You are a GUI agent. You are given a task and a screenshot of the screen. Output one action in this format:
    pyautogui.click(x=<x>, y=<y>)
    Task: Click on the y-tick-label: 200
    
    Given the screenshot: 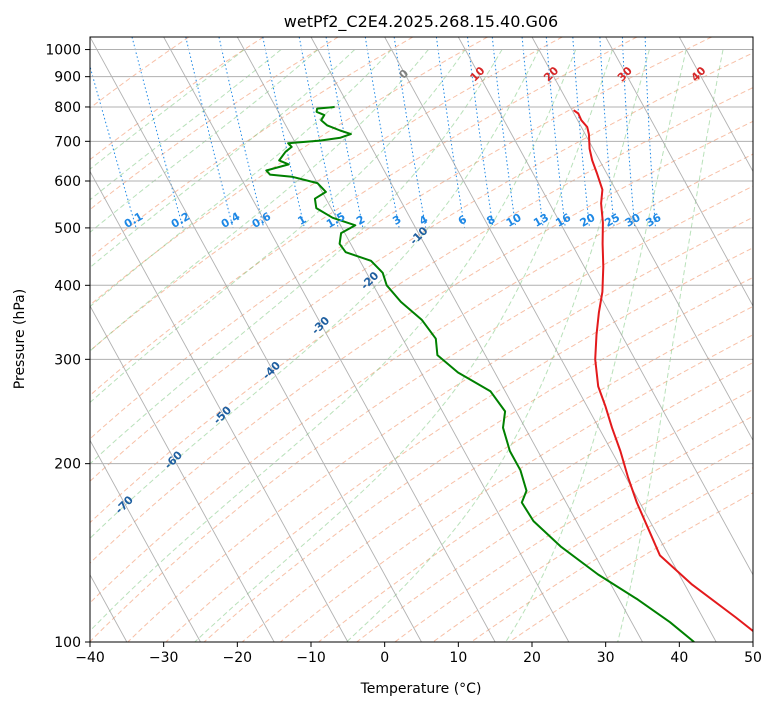 What is the action you would take?
    pyautogui.click(x=67, y=465)
    